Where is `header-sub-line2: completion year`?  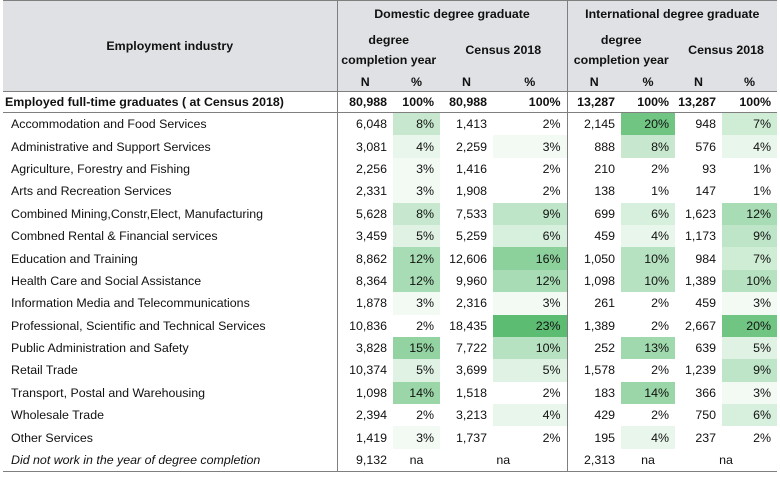 header-sub-line2: completion year is located at coordinates (389, 59).